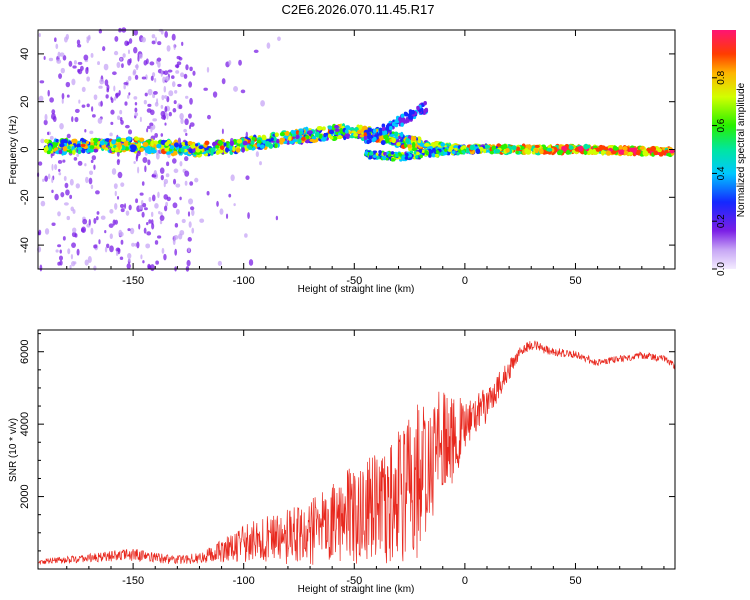 The width and height of the screenshot is (750, 600). Describe the element at coordinates (13, 450) in the screenshot. I see `snr-y-axis-label: SNR (10 * v/v)` at that location.